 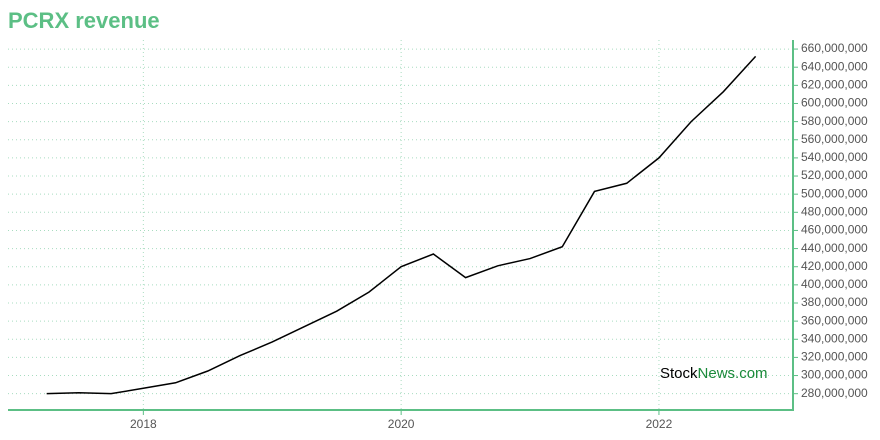 What do you see at coordinates (679, 373) in the screenshot?
I see `watermark-part: Stock` at bounding box center [679, 373].